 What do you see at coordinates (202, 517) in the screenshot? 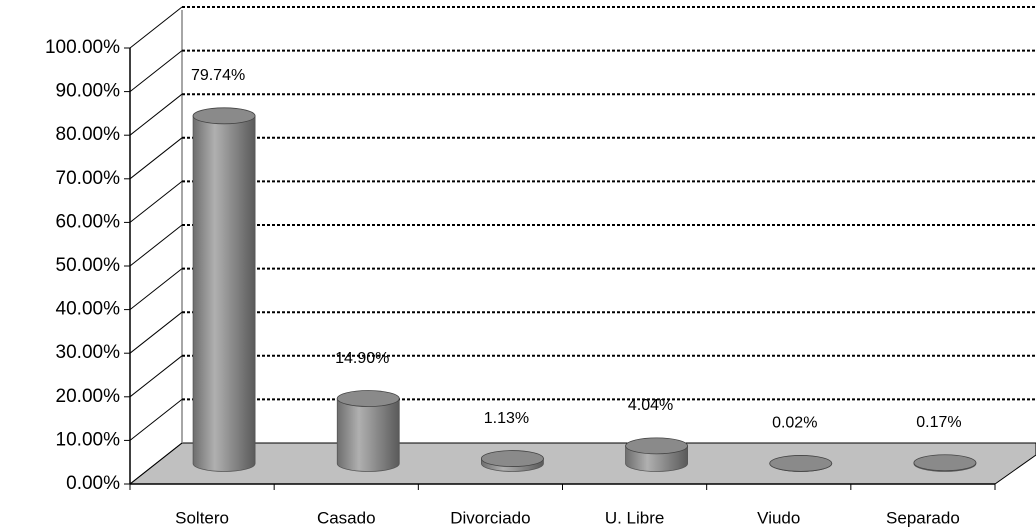
I see `x-tick-label: Soltero` at bounding box center [202, 517].